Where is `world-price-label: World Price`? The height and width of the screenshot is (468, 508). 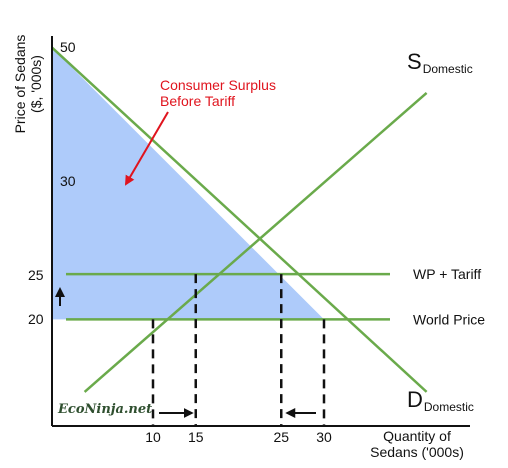
world-price-label: World Price is located at coordinates (449, 319).